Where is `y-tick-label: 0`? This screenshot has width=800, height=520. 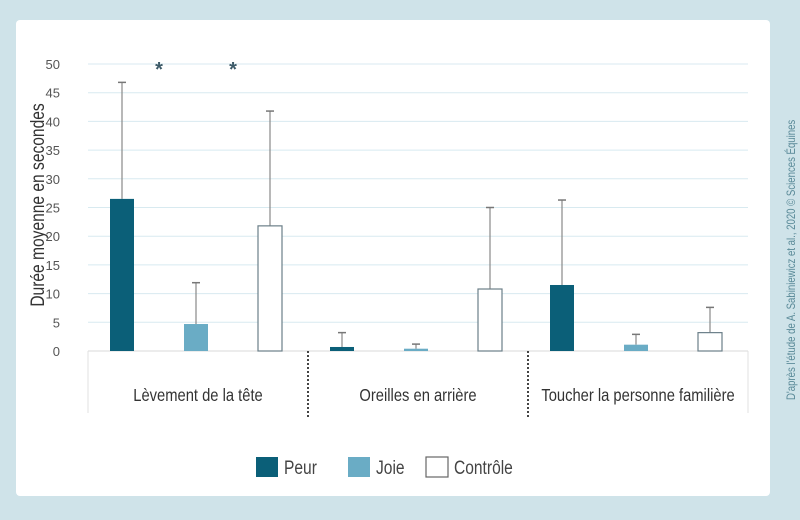
y-tick-label: 0 is located at coordinates (56, 351).